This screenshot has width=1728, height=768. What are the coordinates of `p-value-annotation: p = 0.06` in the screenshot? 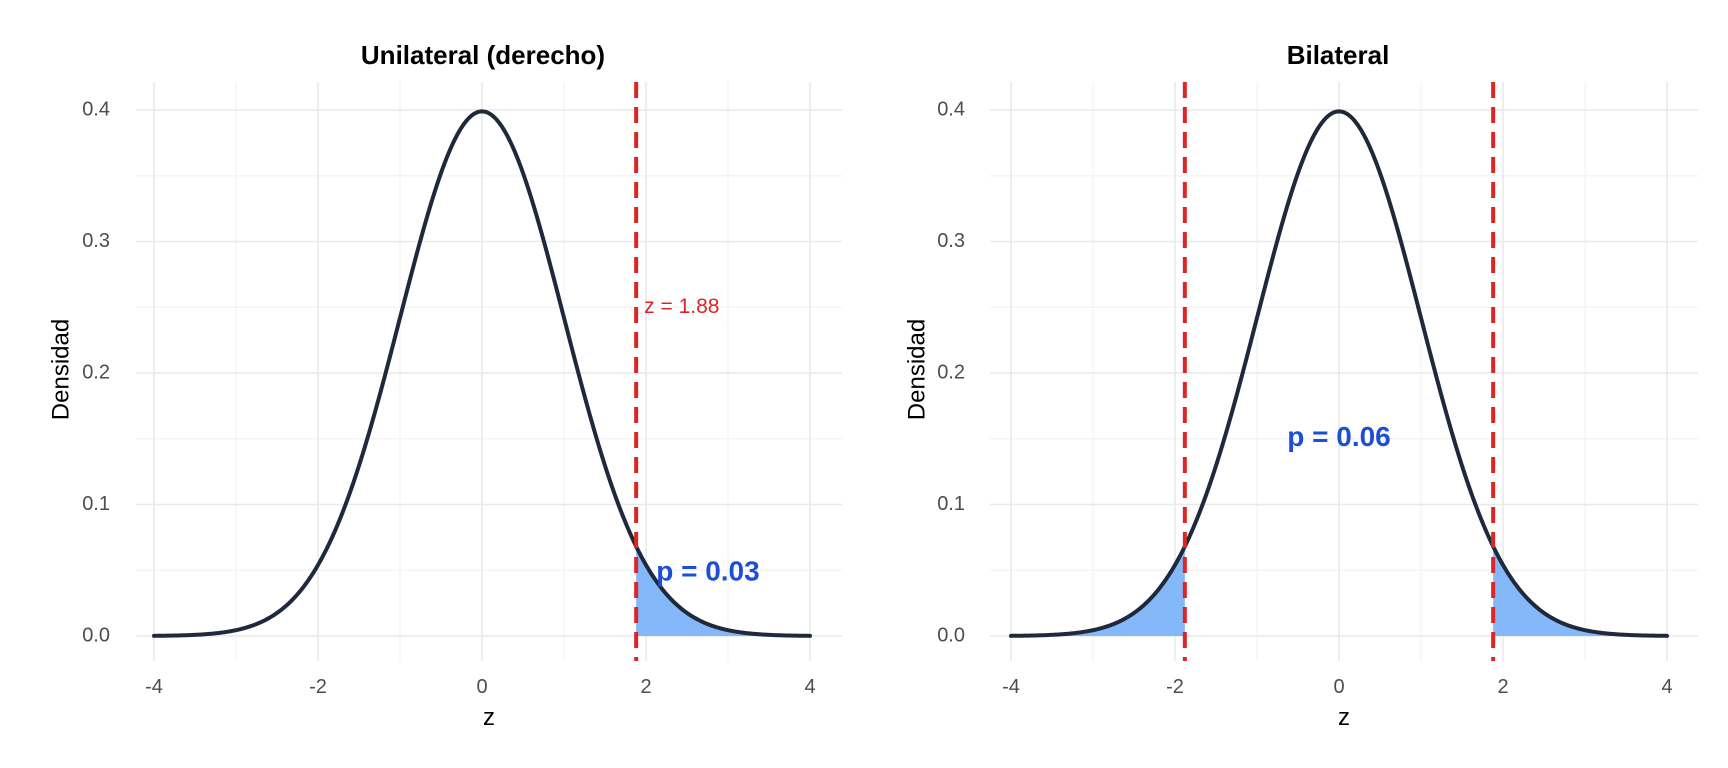 It's located at (1339, 436).